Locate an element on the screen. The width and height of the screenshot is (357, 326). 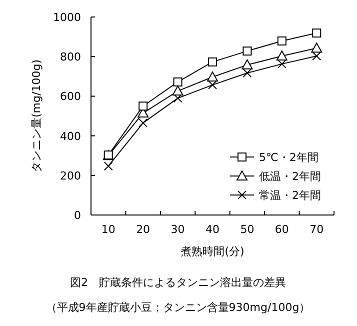
x-axis-title: 煮熟時間(分) is located at coordinates (212, 251).